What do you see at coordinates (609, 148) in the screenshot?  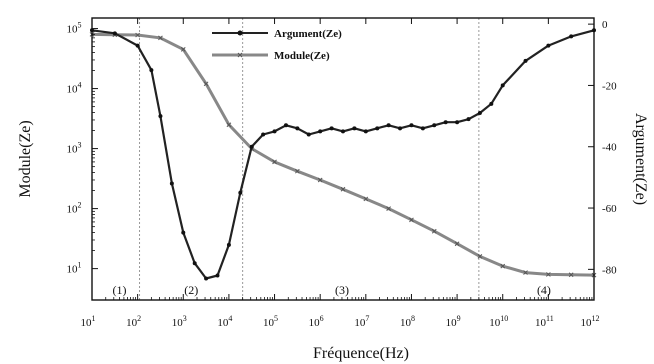 I see `y-right-tick-label-2: -40` at bounding box center [609, 148].